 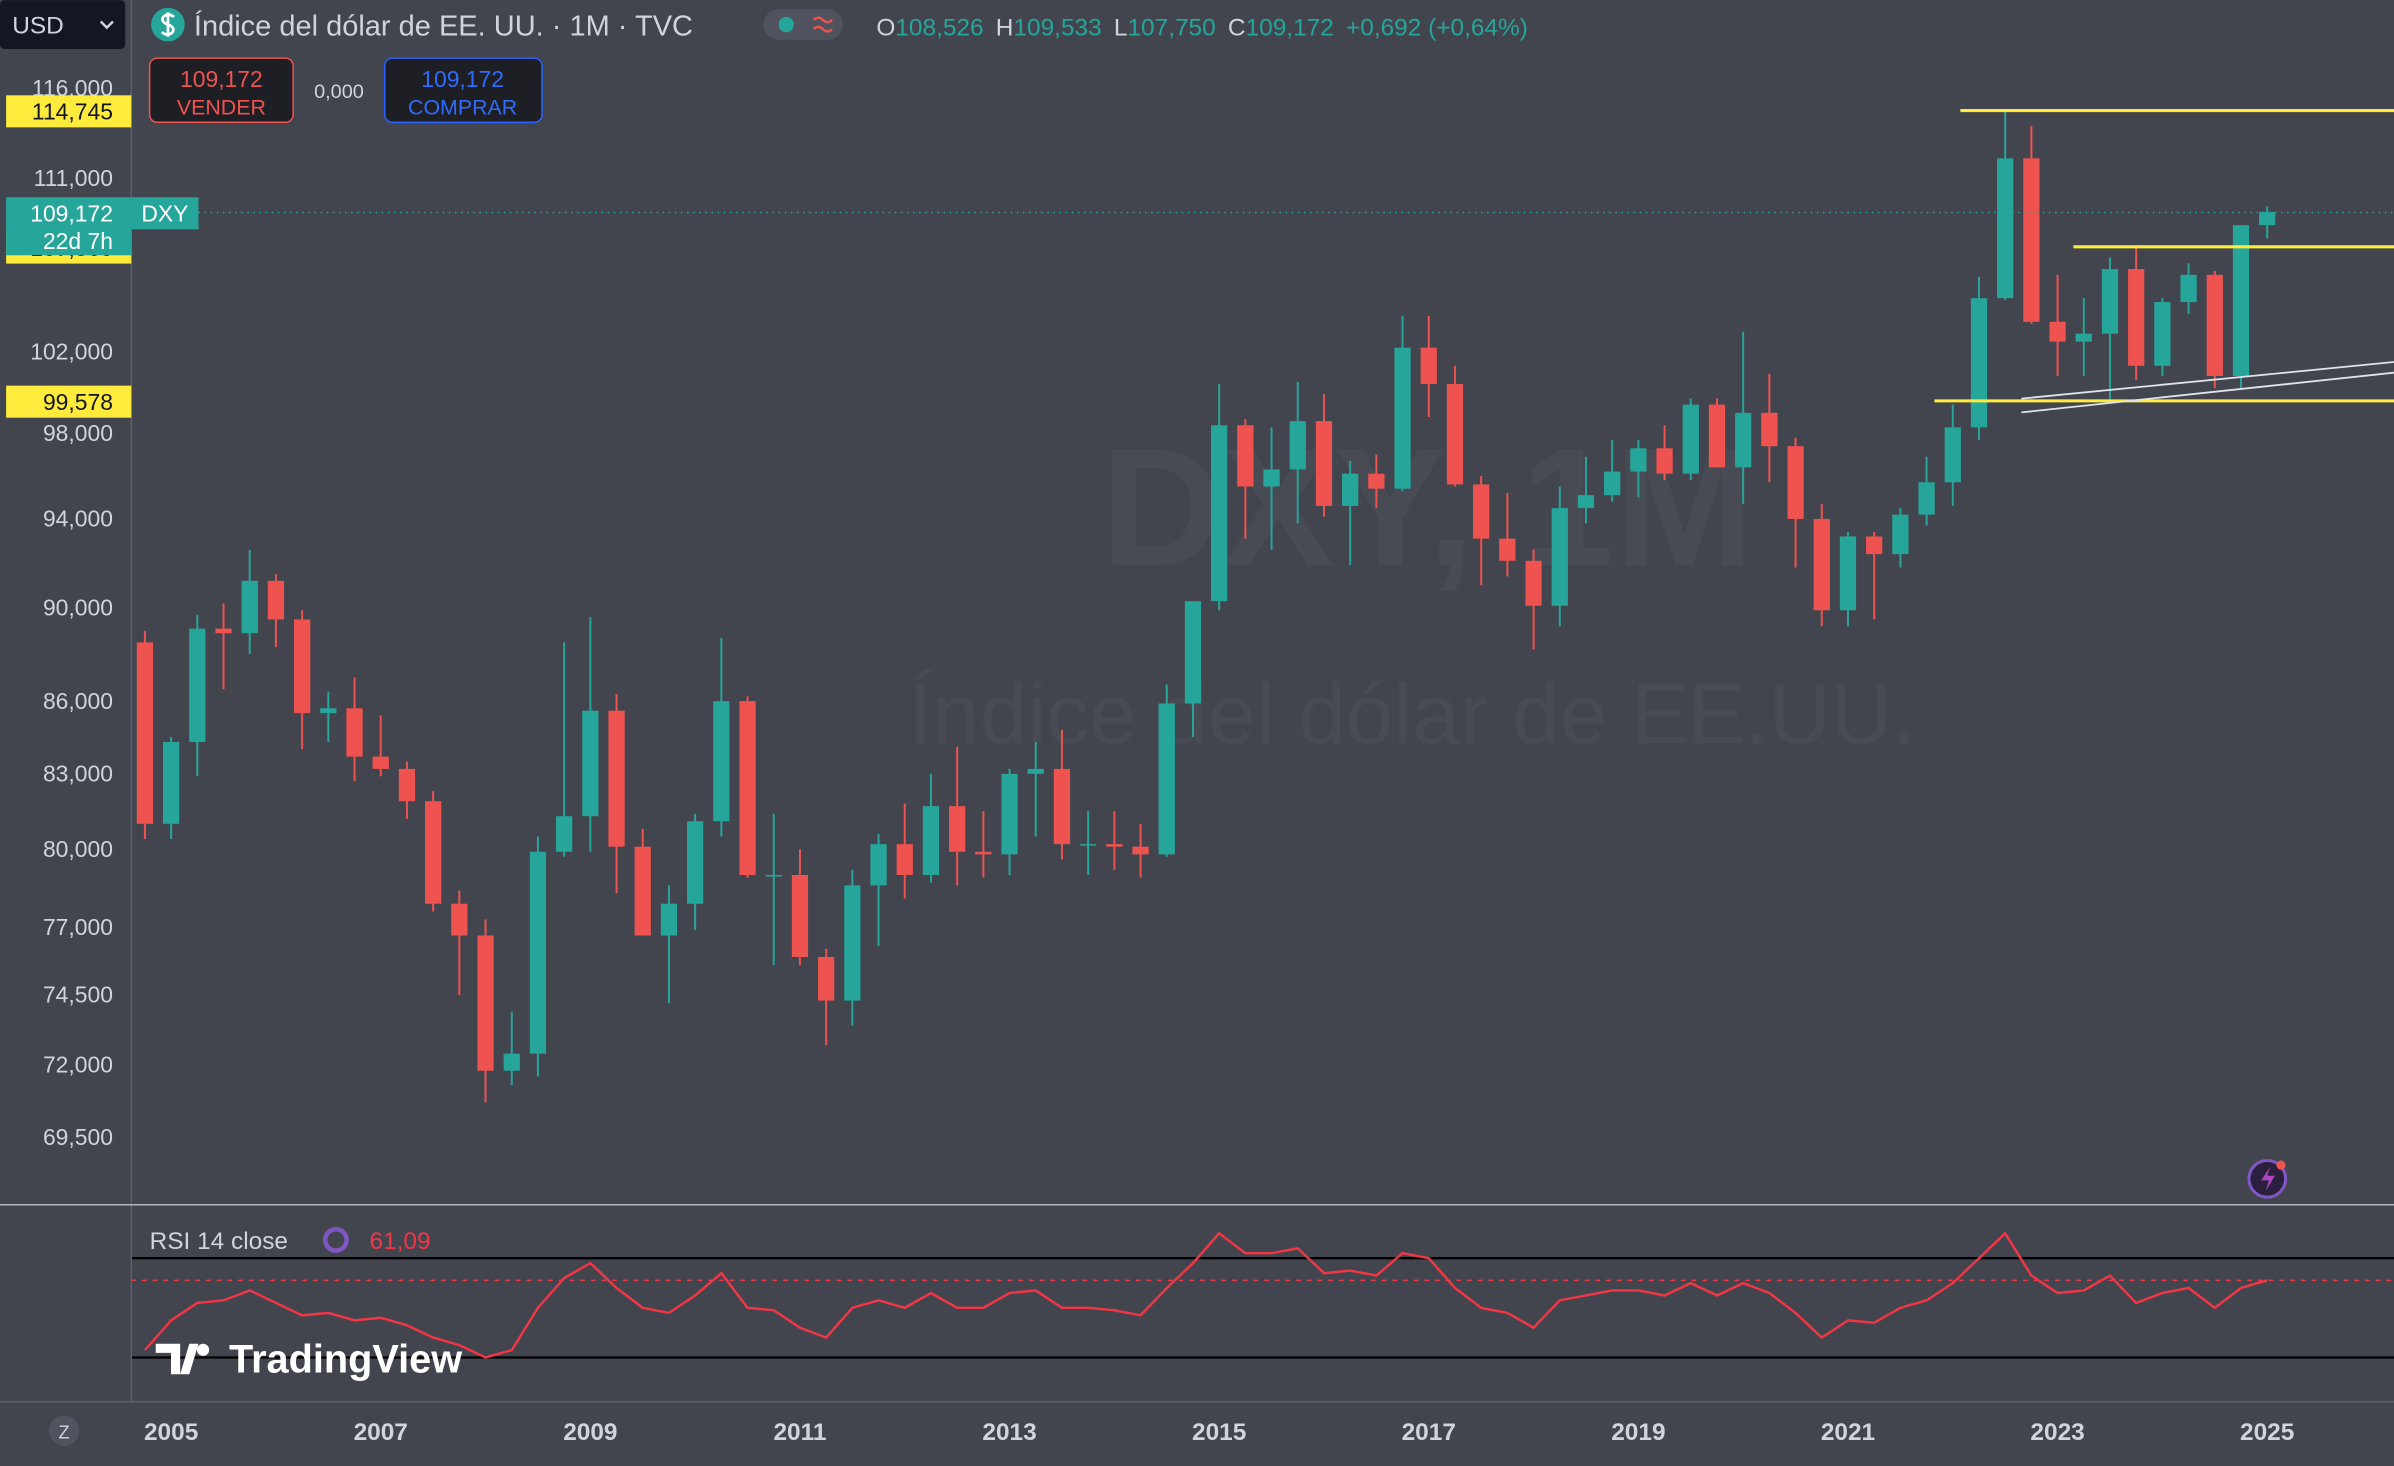 What do you see at coordinates (939, 27) in the screenshot?
I see `ohlc-value: 108,526` at bounding box center [939, 27].